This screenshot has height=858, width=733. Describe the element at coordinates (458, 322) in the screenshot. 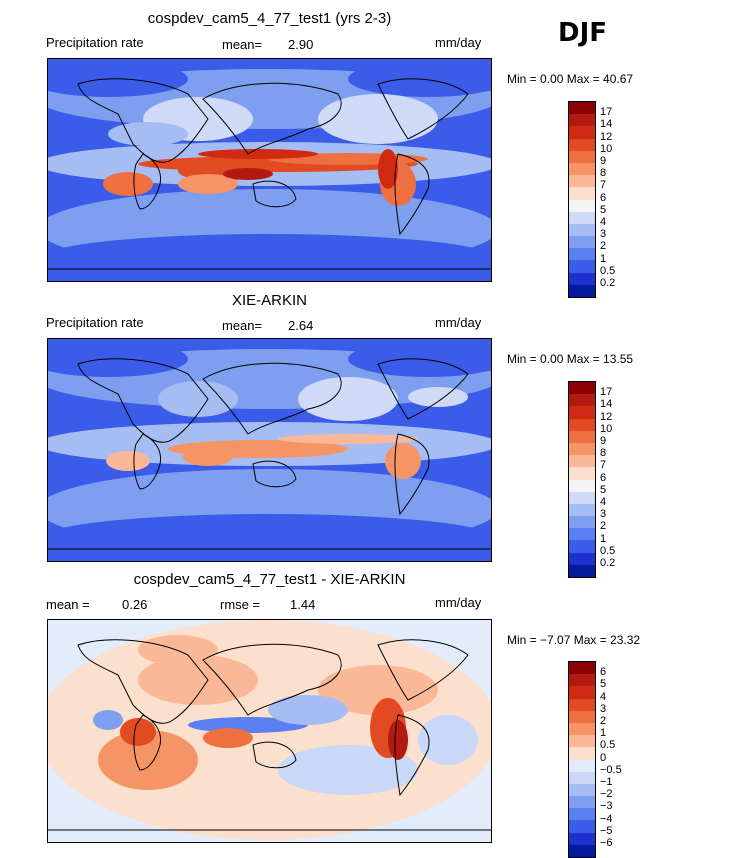

I see `panel-obs-units: mm/day` at that location.